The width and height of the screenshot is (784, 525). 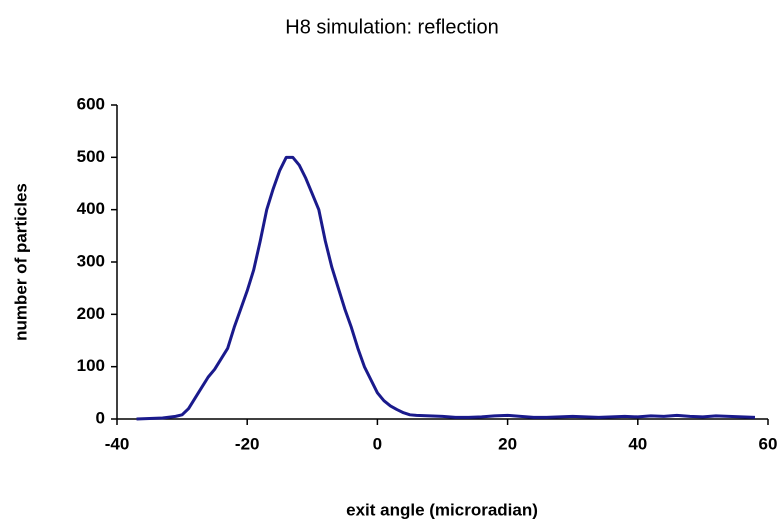 I want to click on y-tick-label: 300, so click(x=91, y=260).